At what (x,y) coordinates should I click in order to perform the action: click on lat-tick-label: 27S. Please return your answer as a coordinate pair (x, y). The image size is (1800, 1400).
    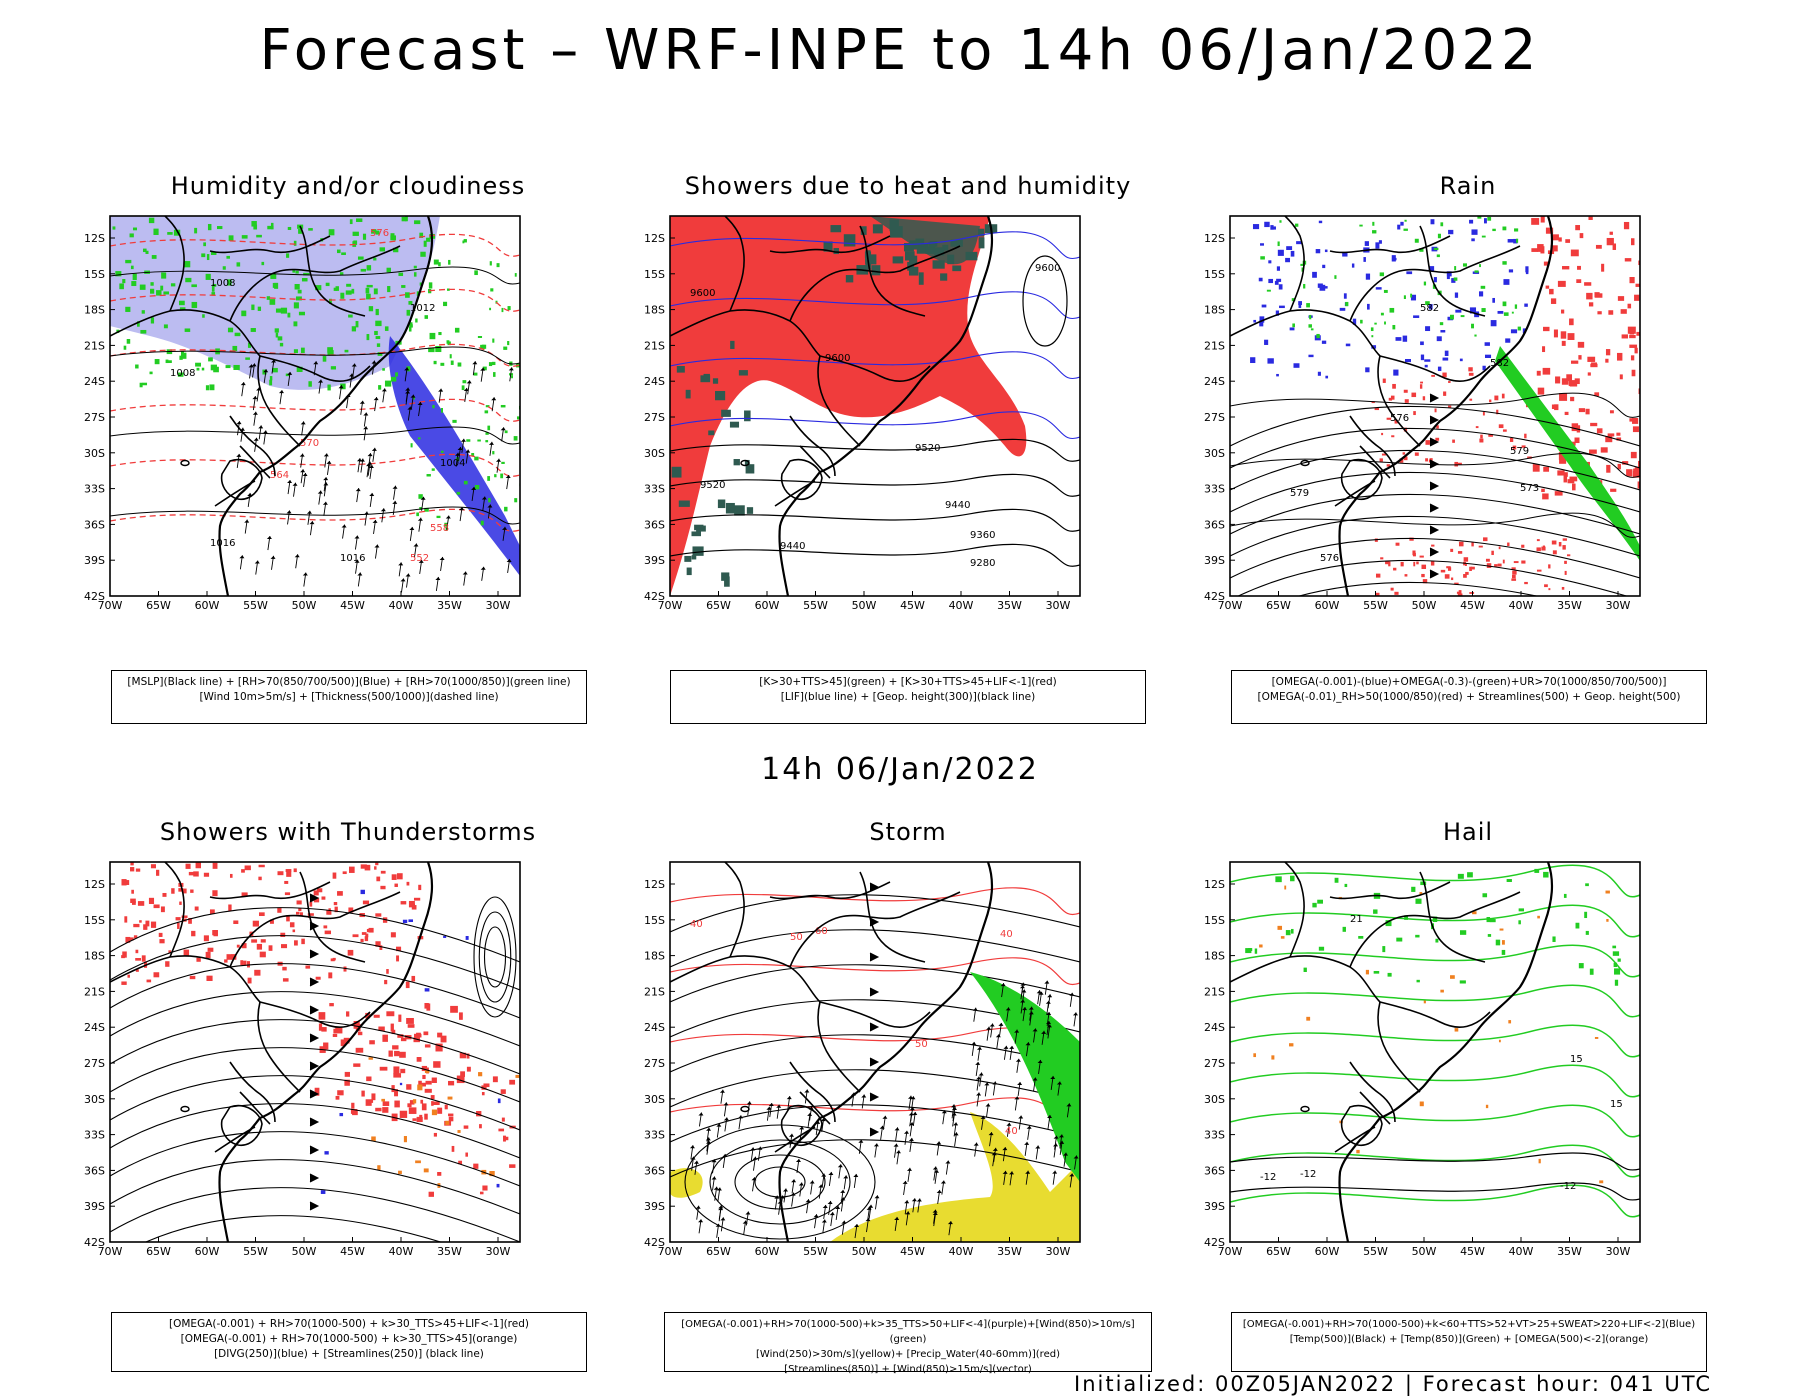
    Looking at the image, I should click on (94, 417).